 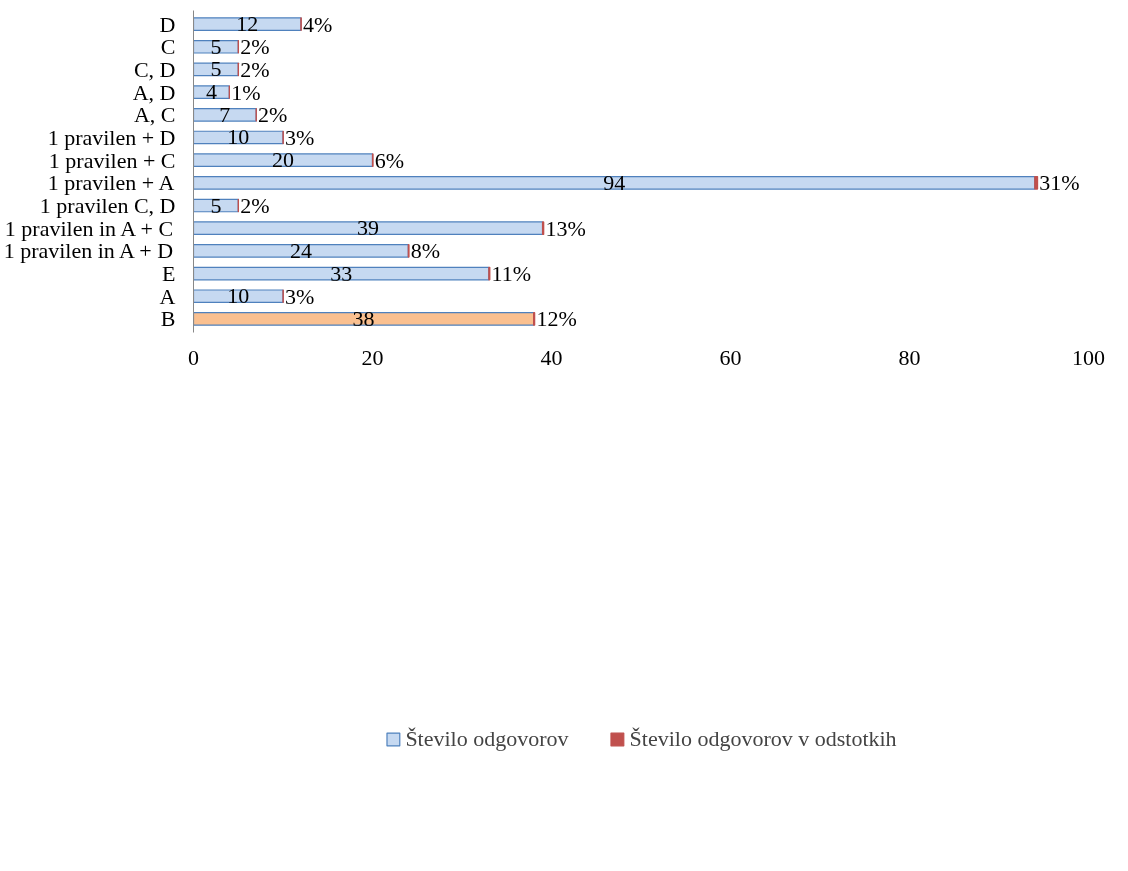 What do you see at coordinates (565, 228) in the screenshot?
I see `data-label: 13%` at bounding box center [565, 228].